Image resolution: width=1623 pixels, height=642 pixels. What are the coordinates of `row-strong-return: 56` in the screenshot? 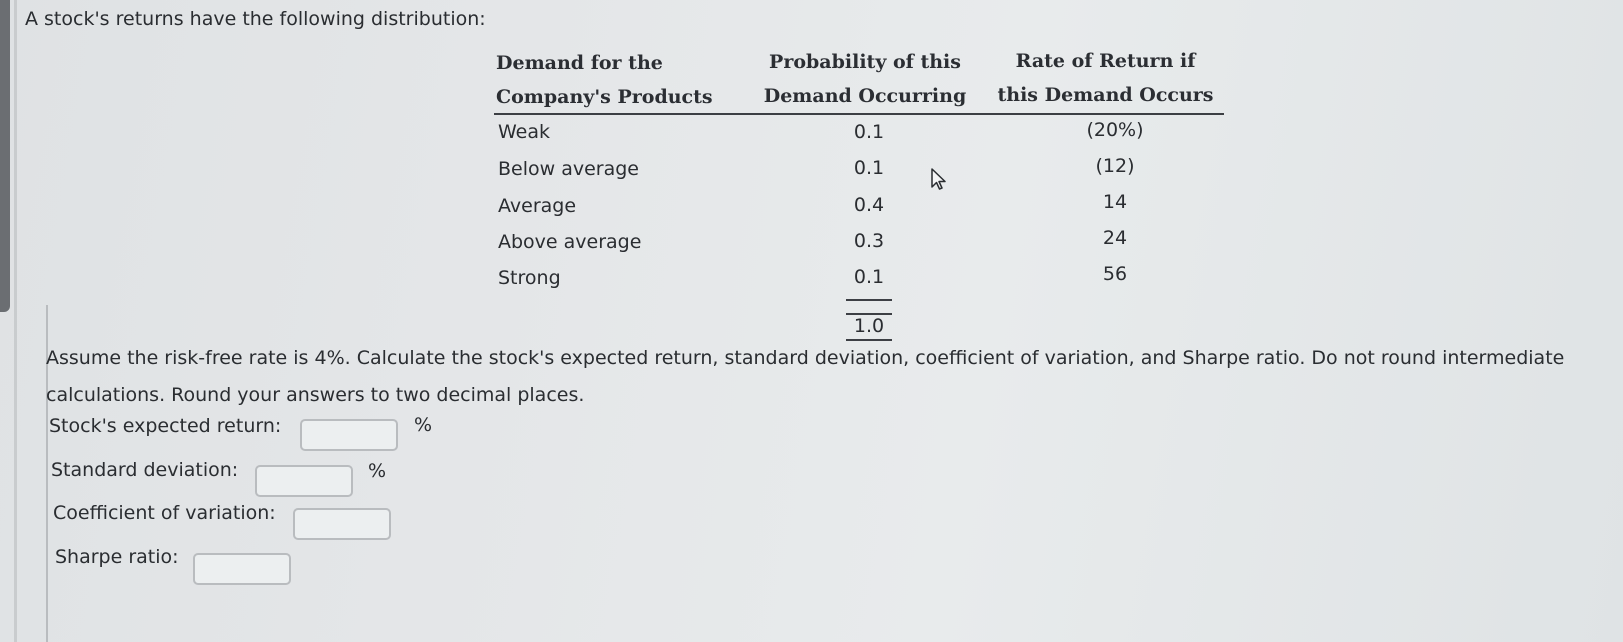 It's located at (1115, 274).